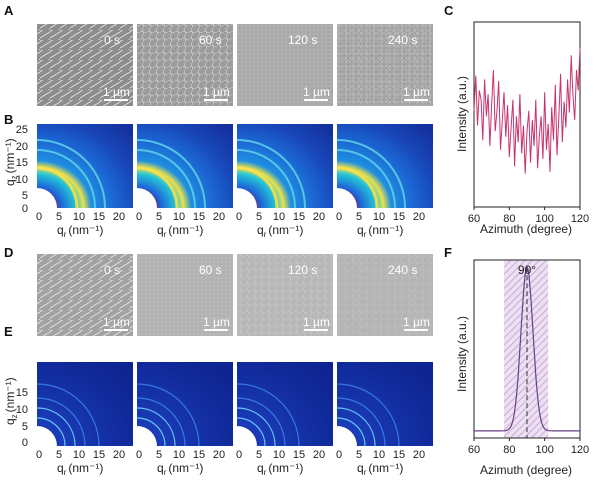  I want to click on sem-image-a-120s: 120 s 1 µm, so click(285, 65).